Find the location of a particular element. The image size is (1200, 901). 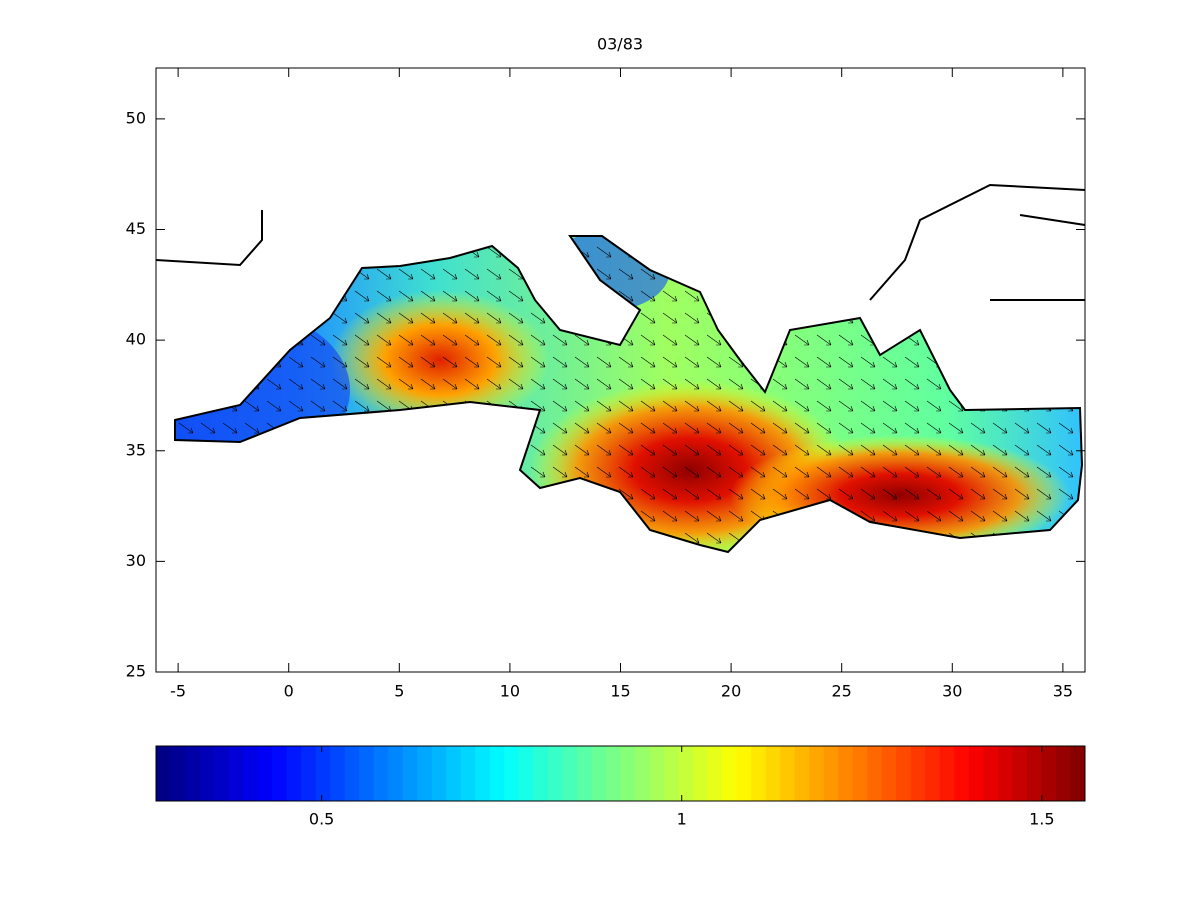

x-tick-label: 10 is located at coordinates (510, 691).